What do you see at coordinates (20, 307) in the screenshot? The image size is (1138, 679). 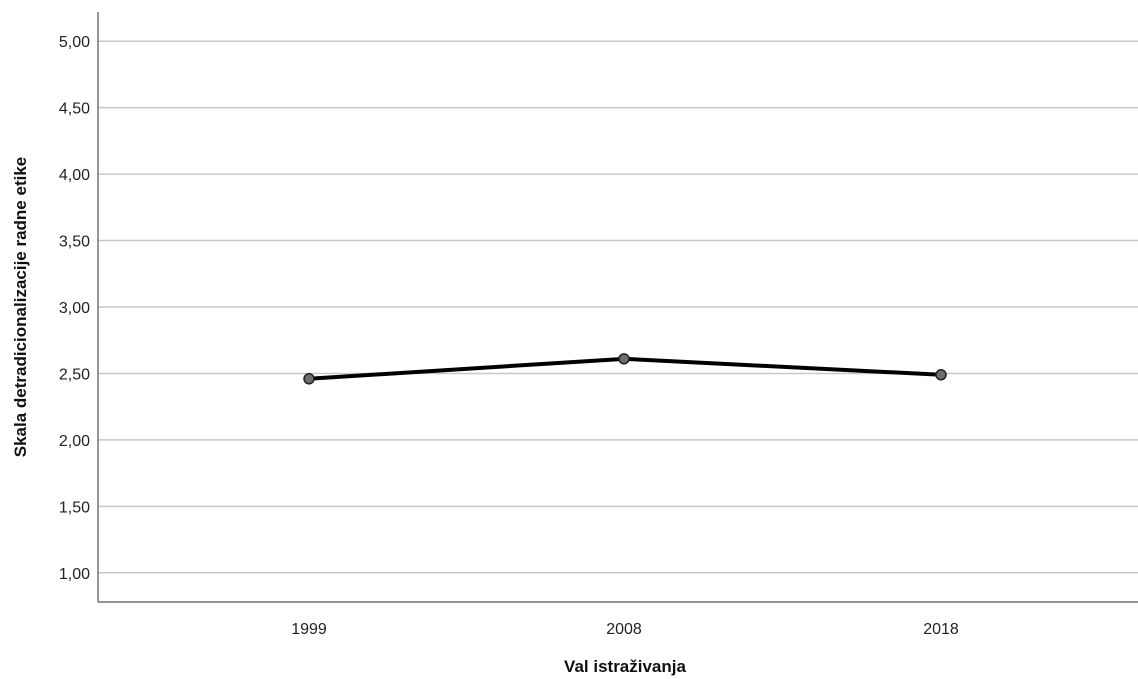 I see `y-axis-title: Skala detradicionalizacije radne etike` at bounding box center [20, 307].